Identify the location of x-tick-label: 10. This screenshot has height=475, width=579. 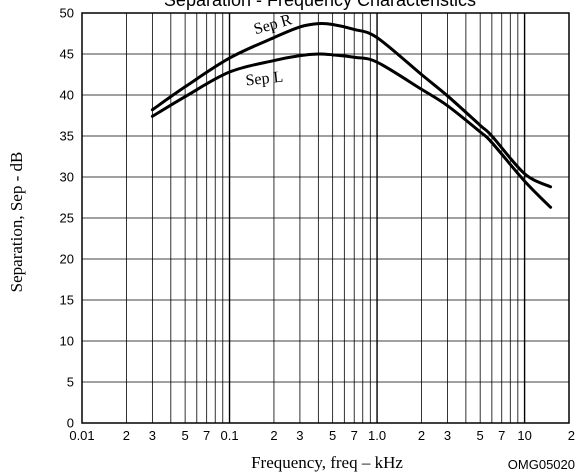
(524, 435).